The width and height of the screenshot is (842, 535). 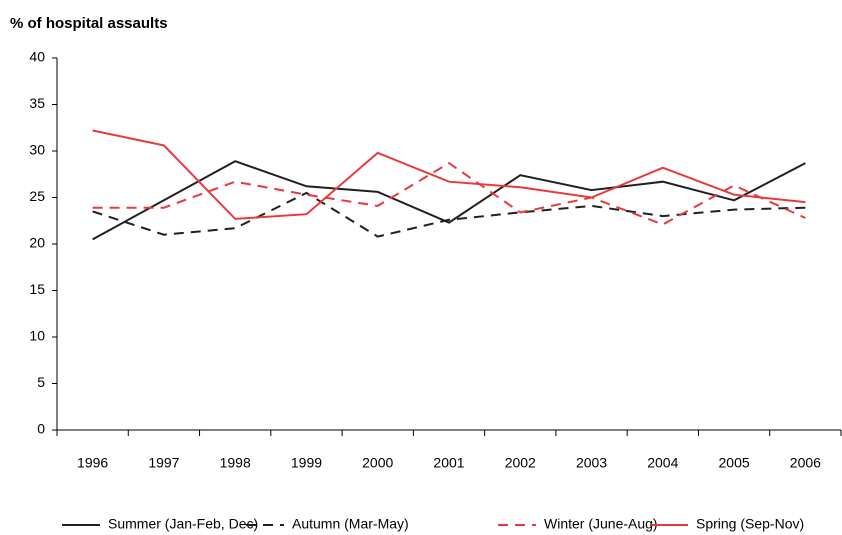 I want to click on y-tick-label: 35, so click(x=37, y=103).